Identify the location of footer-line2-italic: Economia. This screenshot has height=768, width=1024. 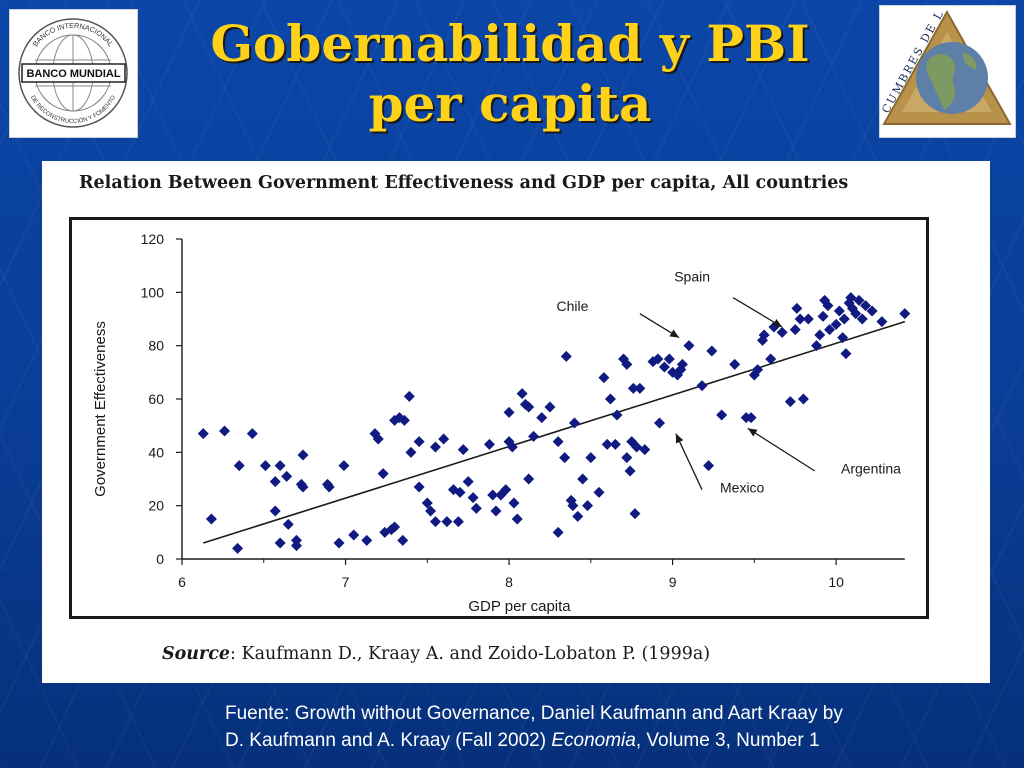
(593, 740).